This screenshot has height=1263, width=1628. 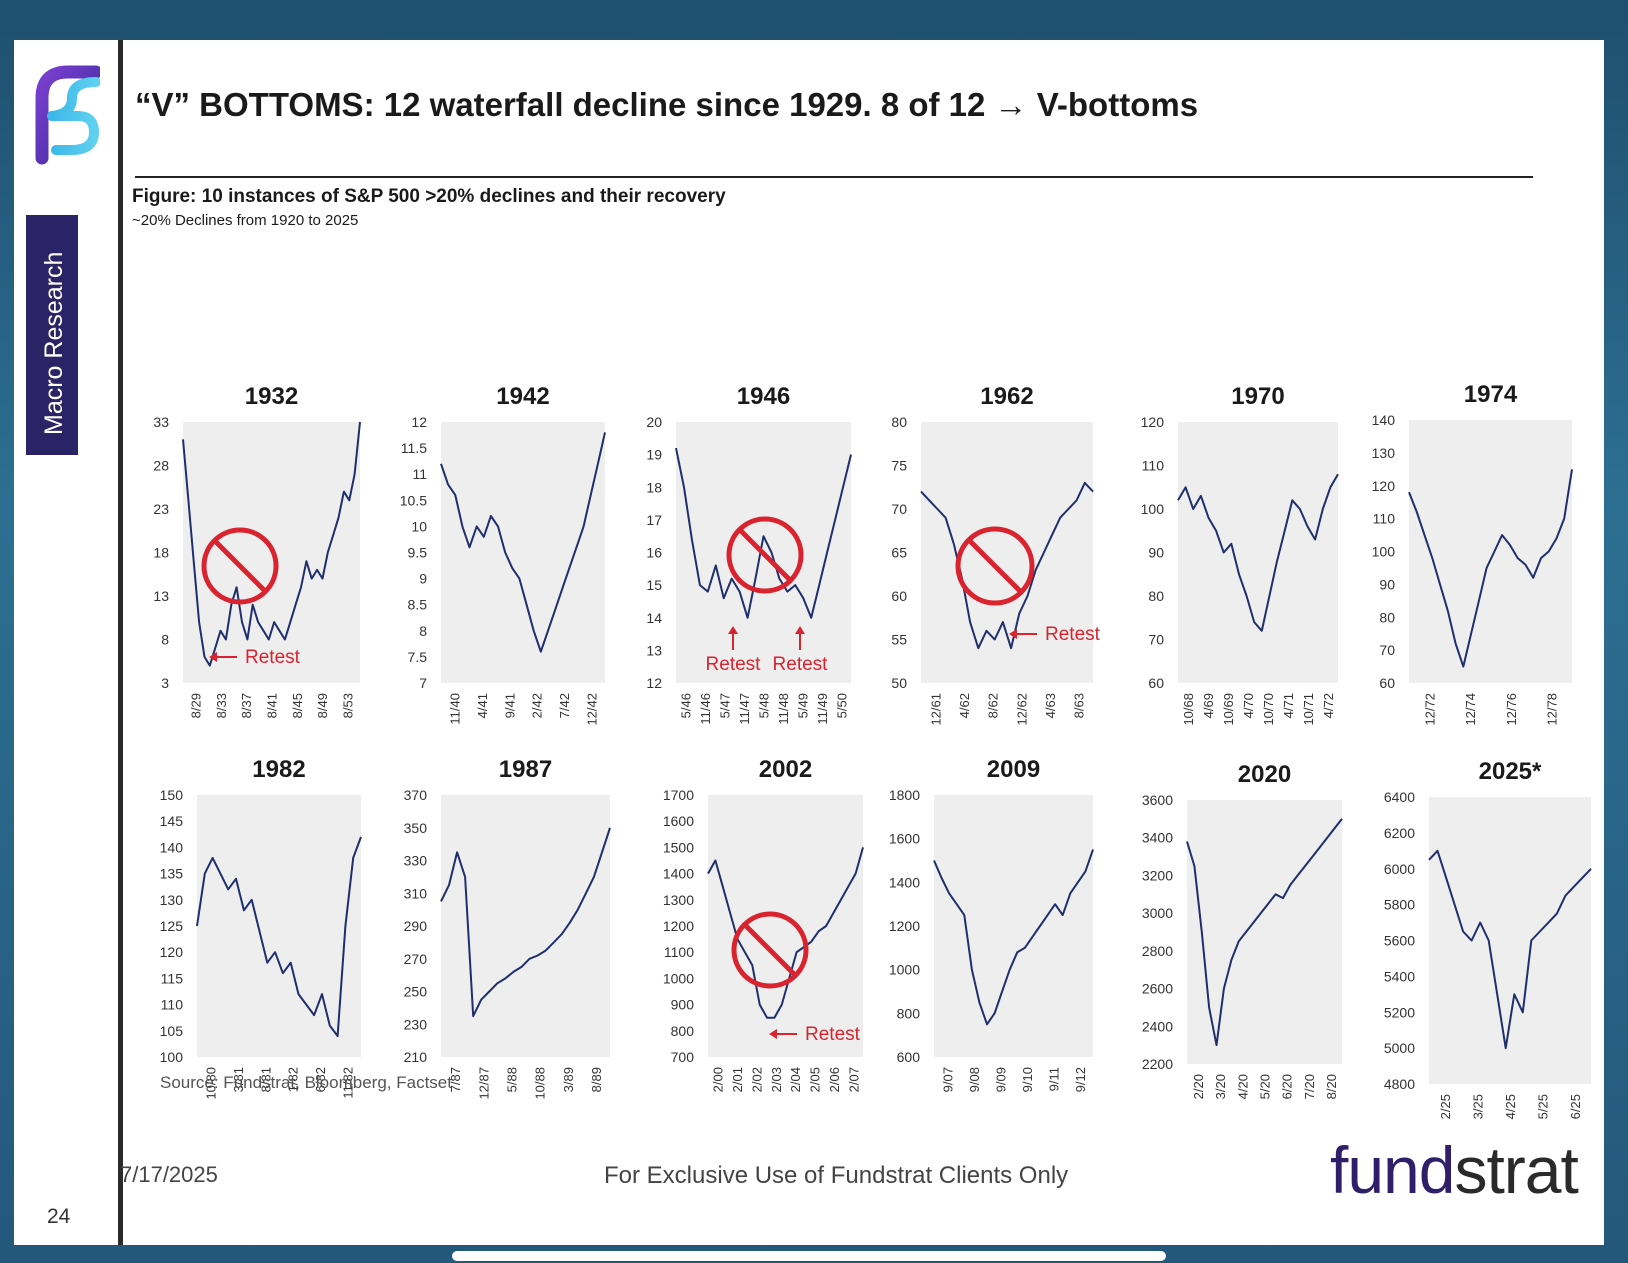 What do you see at coordinates (416, 992) in the screenshot?
I see `y-tick-label: 250` at bounding box center [416, 992].